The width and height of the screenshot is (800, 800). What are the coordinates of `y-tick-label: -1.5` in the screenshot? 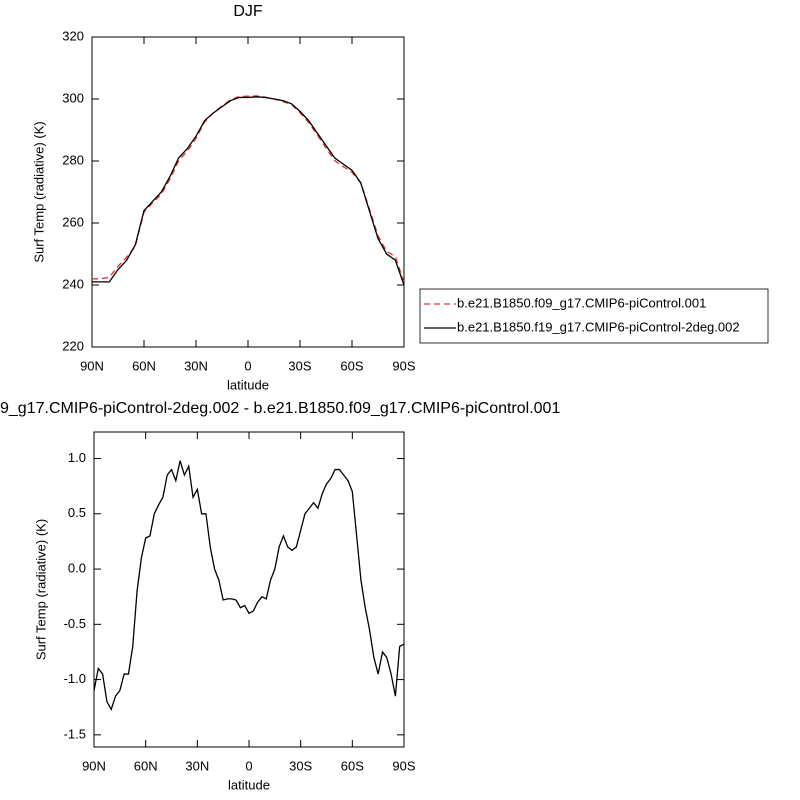 It's located at (75, 733).